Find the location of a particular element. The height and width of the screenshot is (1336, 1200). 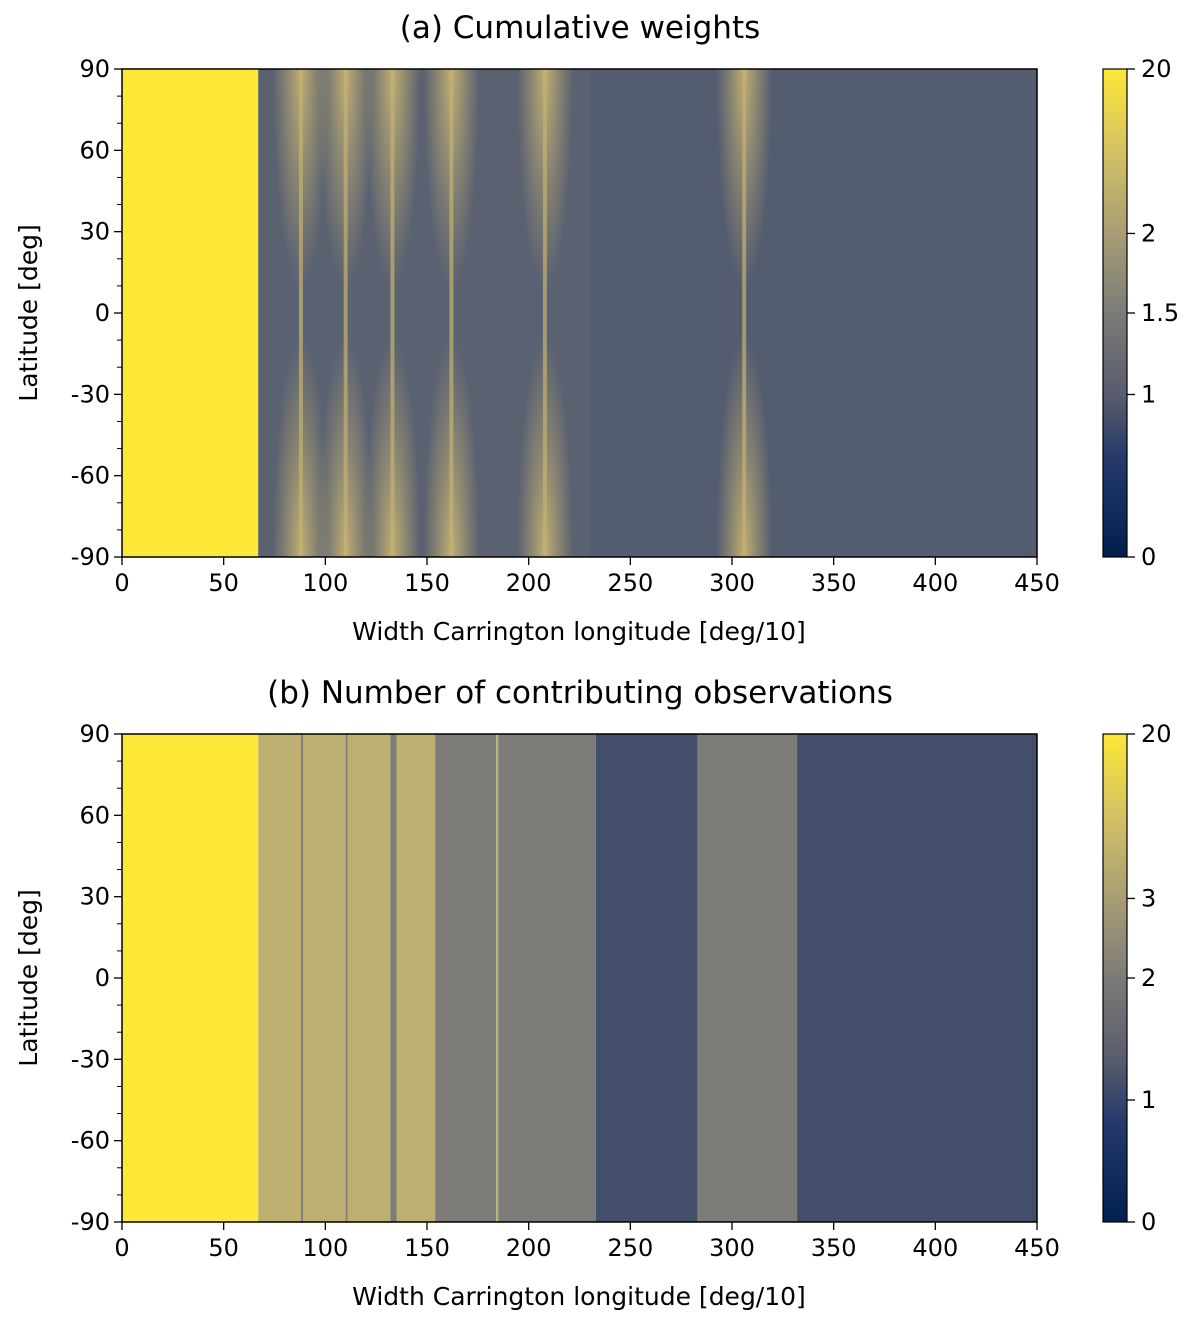

panel-b-colorbar-ticks: 20 3 2 1 0 is located at coordinates (1149, 978).